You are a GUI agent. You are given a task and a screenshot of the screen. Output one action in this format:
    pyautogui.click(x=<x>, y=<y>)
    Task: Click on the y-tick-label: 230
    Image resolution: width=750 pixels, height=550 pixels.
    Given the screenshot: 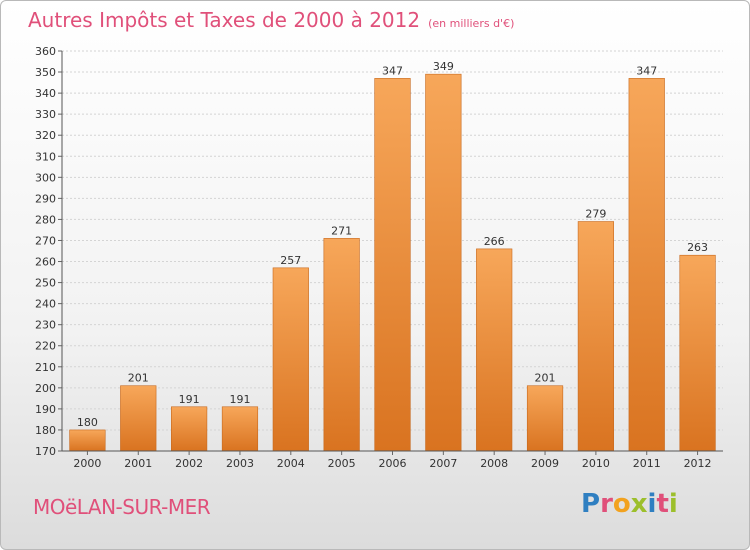 What is the action you would take?
    pyautogui.click(x=45, y=325)
    